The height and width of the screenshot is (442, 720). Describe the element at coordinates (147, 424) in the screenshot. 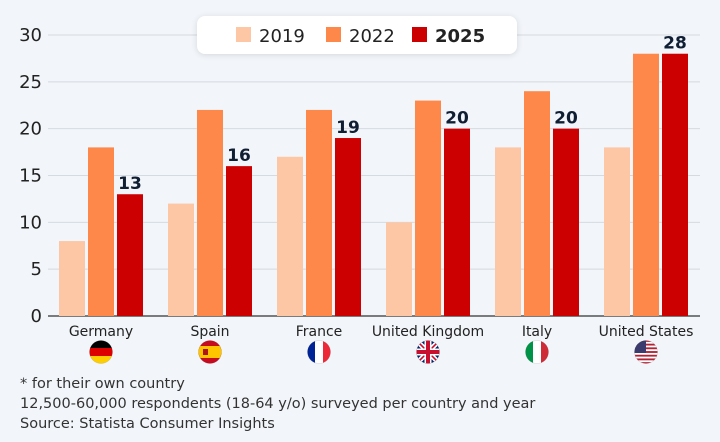

I see `source: Source: Statista Consumer Insights` at that location.